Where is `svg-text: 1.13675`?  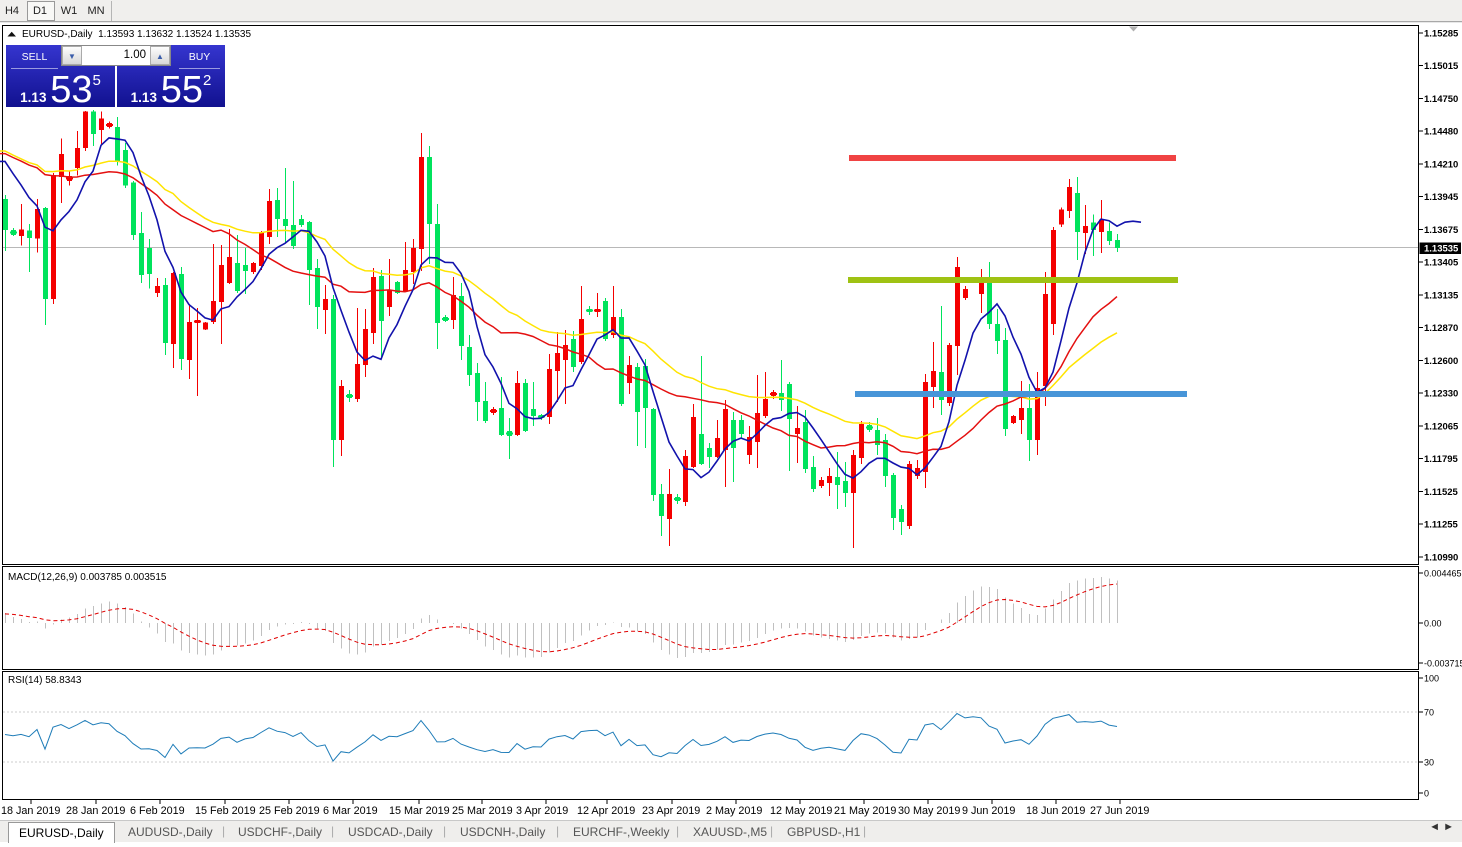 svg-text: 1.13675 is located at coordinates (1441, 230).